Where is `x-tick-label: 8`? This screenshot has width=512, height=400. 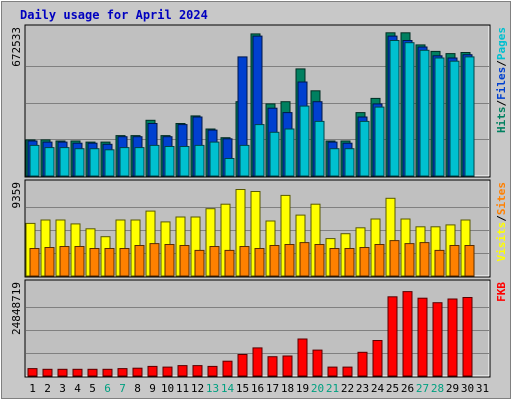 x-tick-label: 8 is located at coordinates (137, 388).